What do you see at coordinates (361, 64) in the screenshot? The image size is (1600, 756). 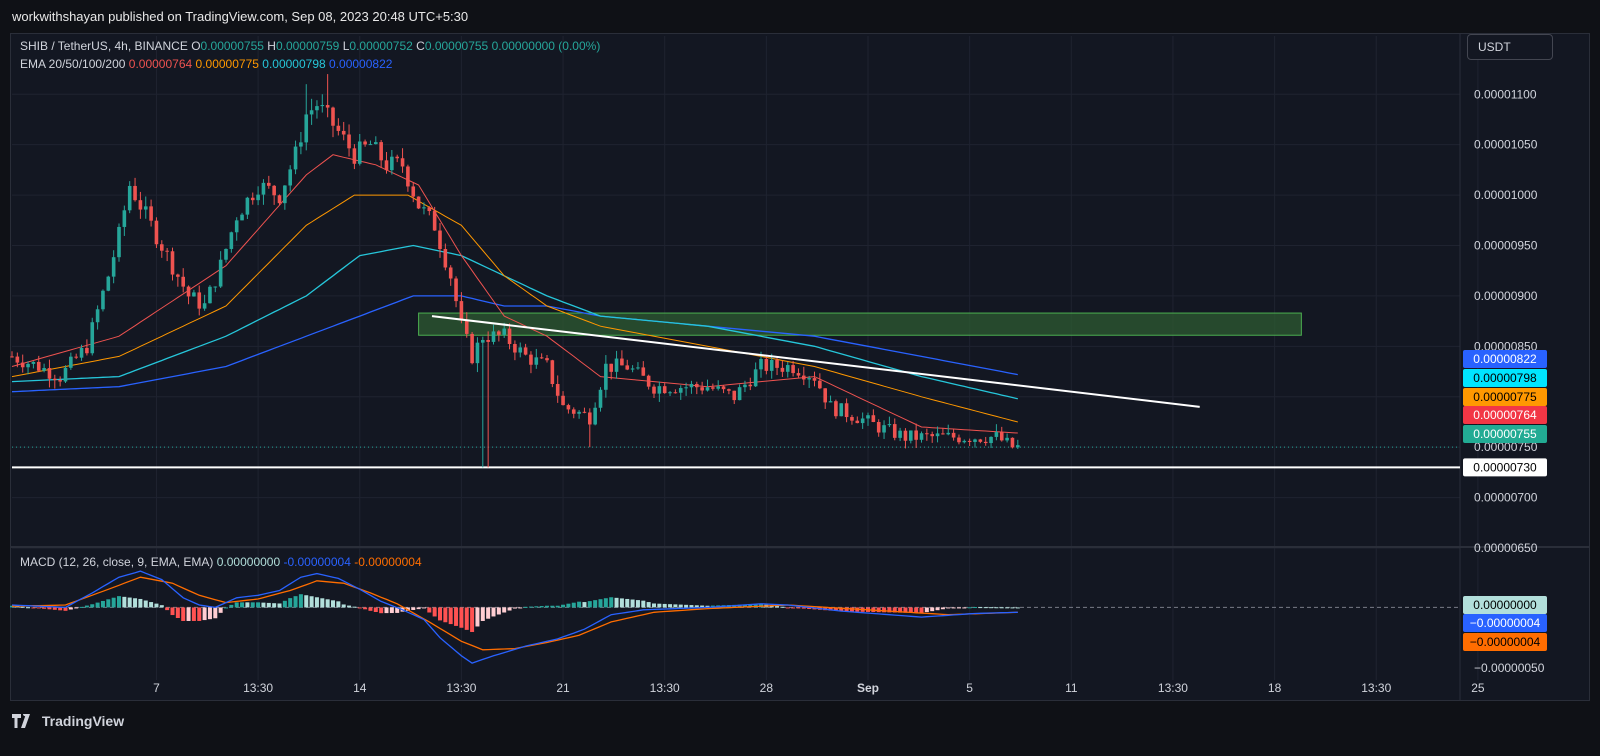 I see `ema200-value: 0.00000822` at bounding box center [361, 64].